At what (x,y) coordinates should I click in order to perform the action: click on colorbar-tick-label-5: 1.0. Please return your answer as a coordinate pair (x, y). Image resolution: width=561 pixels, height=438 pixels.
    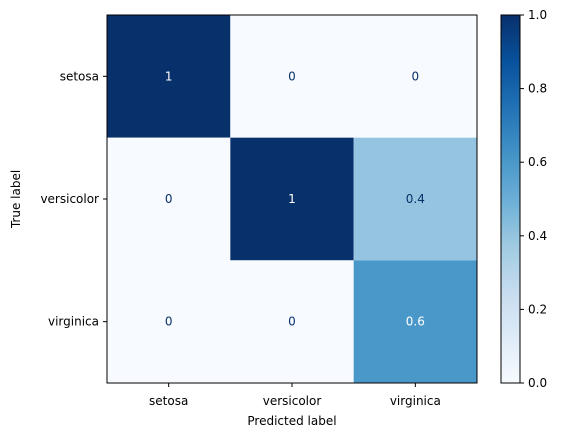
    Looking at the image, I should click on (537, 15).